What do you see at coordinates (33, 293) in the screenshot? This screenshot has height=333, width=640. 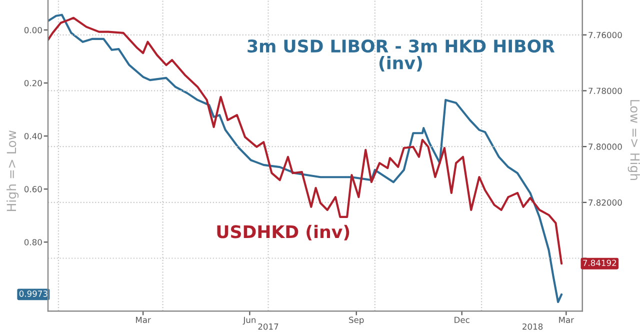 I see `text: 0.9973` at bounding box center [33, 293].